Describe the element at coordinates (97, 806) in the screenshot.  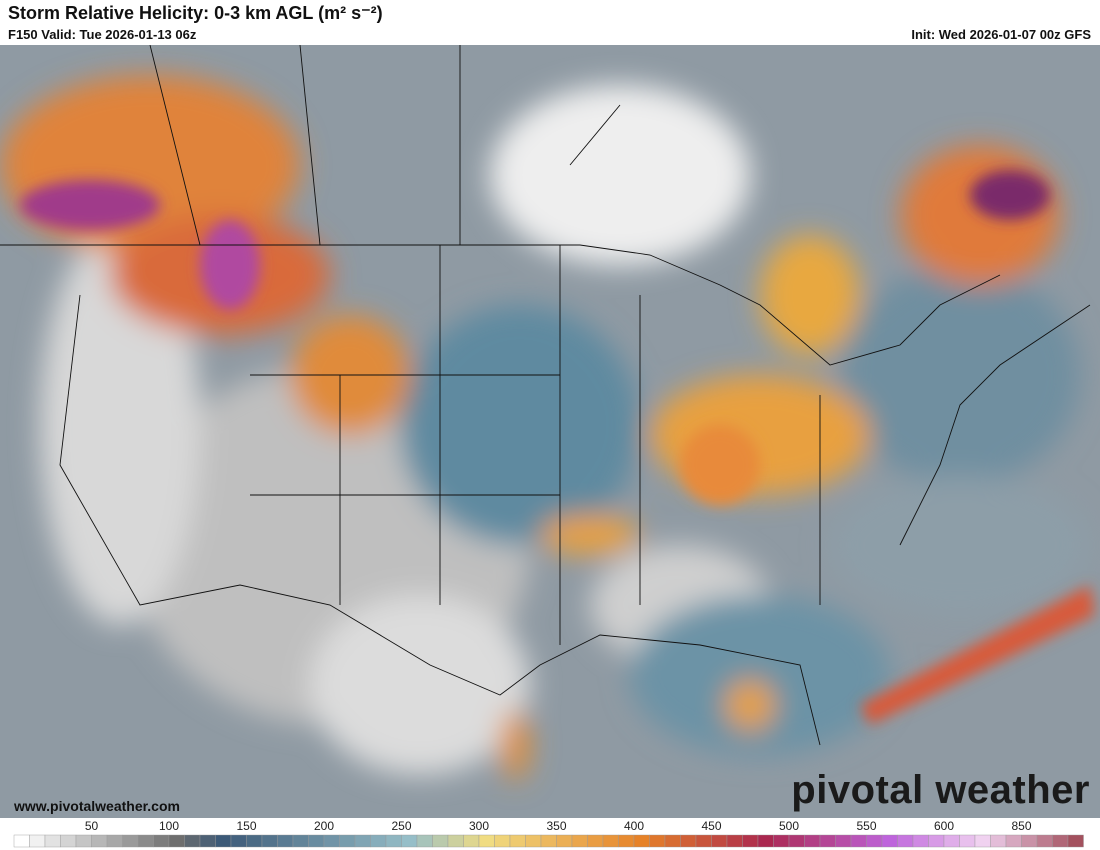
I see `site-url: www.pivotalweather.com` at that location.